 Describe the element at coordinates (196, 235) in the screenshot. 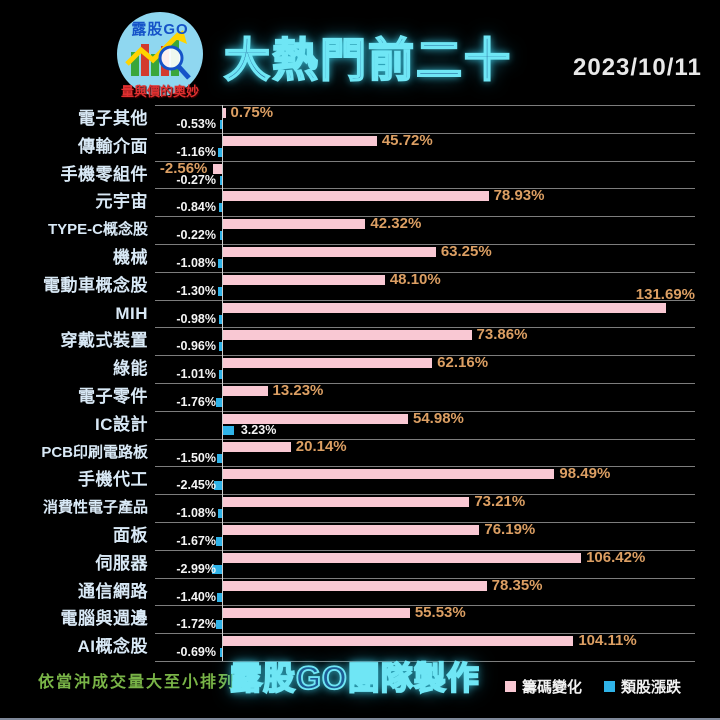

I see `sector-change-value: -0.22%` at that location.